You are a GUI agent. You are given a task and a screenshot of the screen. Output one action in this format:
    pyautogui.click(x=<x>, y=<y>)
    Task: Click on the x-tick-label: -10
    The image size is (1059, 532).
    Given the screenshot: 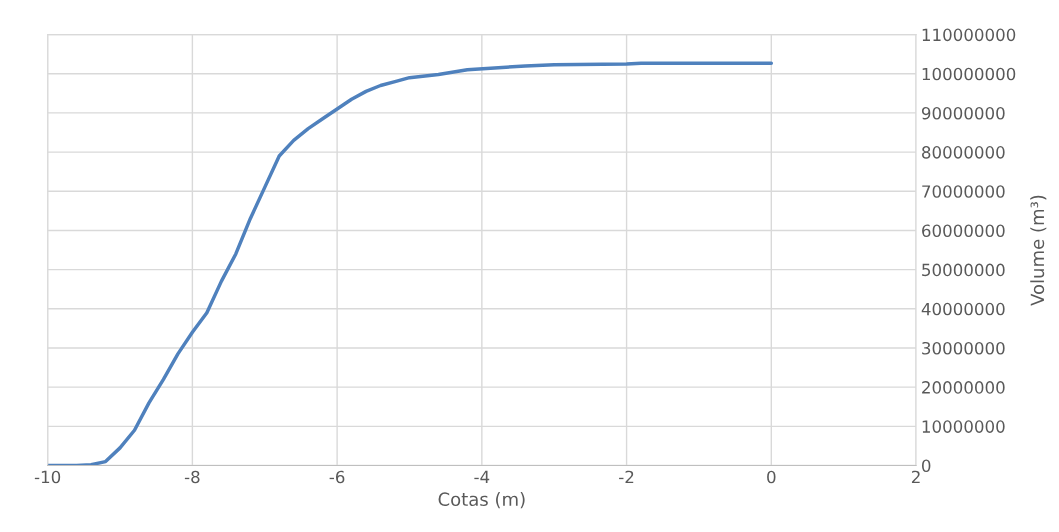 What is the action you would take?
    pyautogui.click(x=47, y=477)
    